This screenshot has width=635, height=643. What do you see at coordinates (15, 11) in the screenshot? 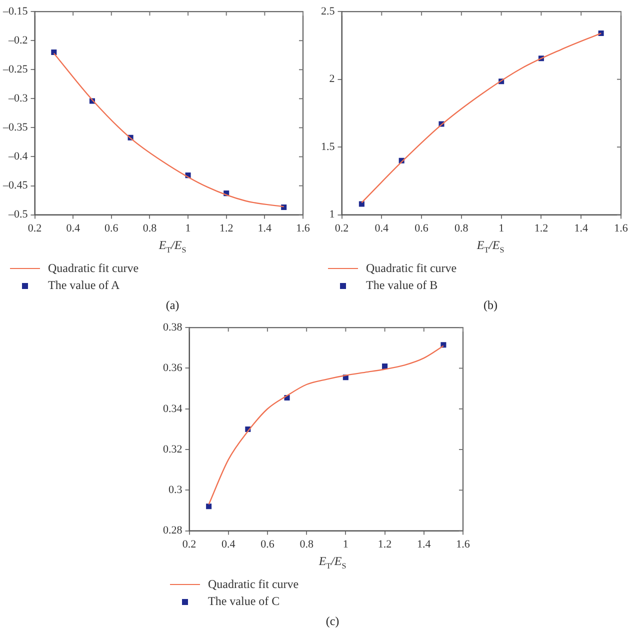
I see `y-tick-label: –0.15` at bounding box center [15, 11].